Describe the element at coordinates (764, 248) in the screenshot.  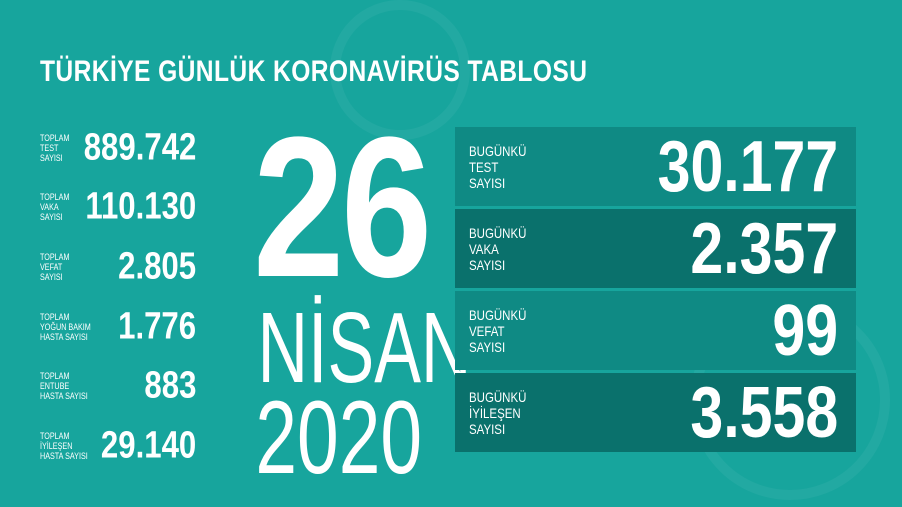
I see `daily-value: 2.357` at that location.